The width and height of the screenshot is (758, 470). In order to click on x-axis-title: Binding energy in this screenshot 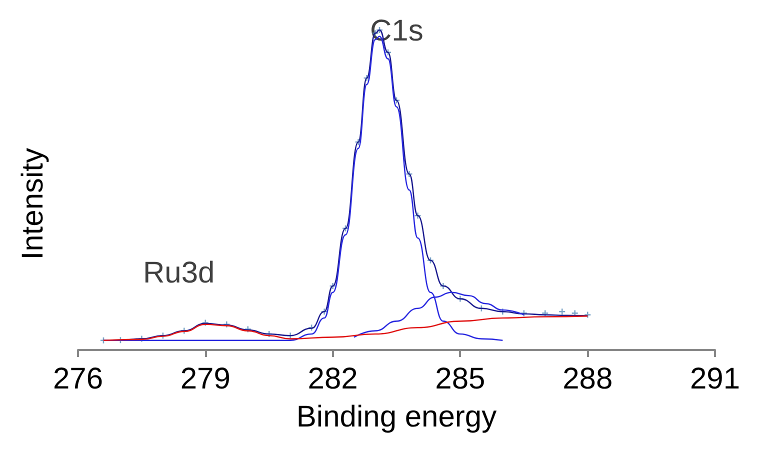, I will do `click(396, 417)`.